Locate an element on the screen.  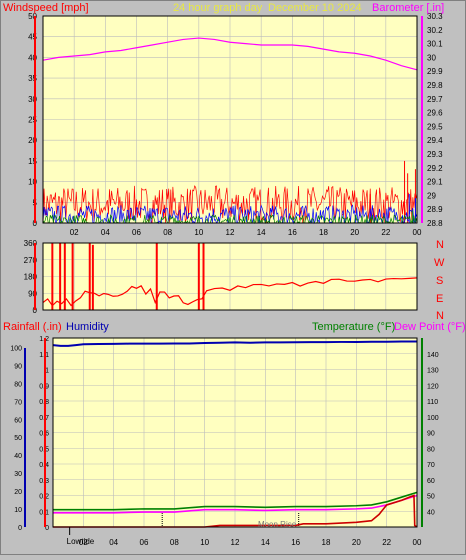
compass-label-n-bottom: N is located at coordinates (440, 316).